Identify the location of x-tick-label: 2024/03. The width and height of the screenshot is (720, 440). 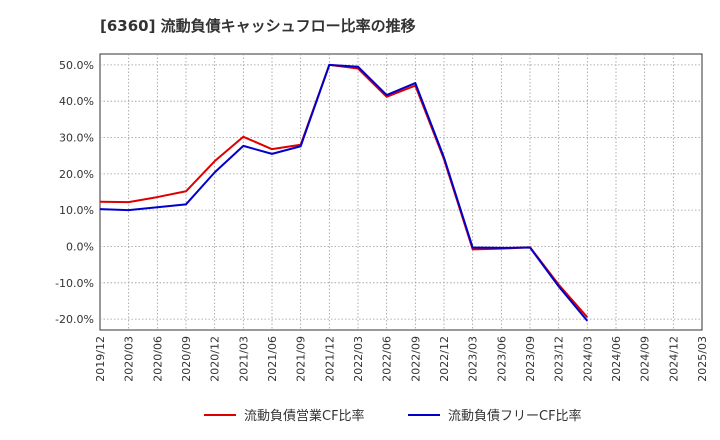
(587, 359).